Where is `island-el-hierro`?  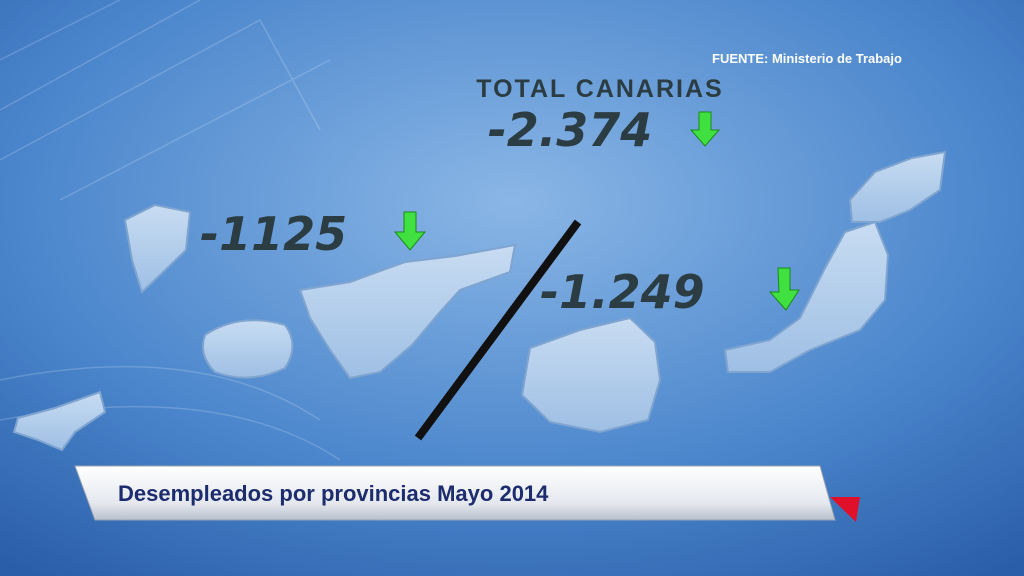 island-el-hierro is located at coordinates (59, 421).